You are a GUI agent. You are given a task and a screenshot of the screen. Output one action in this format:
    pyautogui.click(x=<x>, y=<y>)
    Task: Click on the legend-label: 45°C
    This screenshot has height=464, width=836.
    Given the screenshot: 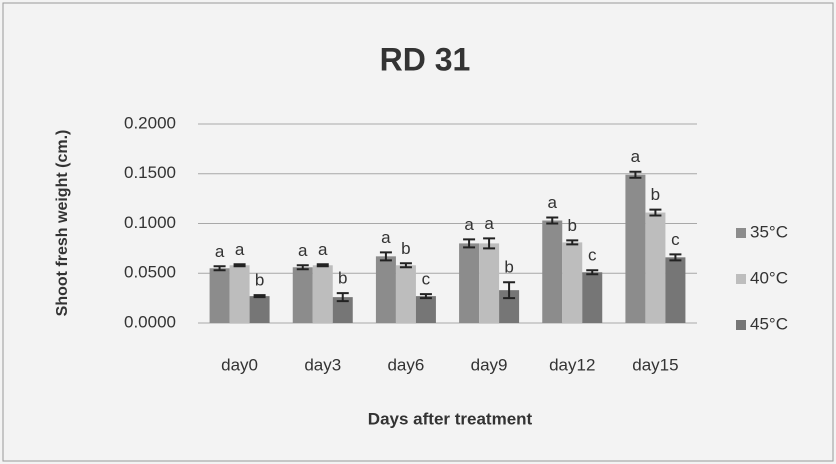 What is the action you would take?
    pyautogui.click(x=769, y=323)
    